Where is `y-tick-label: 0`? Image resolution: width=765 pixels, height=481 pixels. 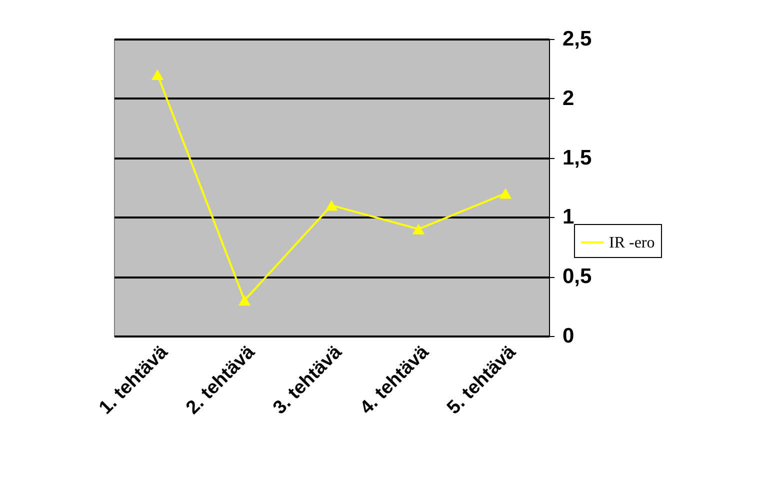
y-tick-label: 0 is located at coordinates (568, 336).